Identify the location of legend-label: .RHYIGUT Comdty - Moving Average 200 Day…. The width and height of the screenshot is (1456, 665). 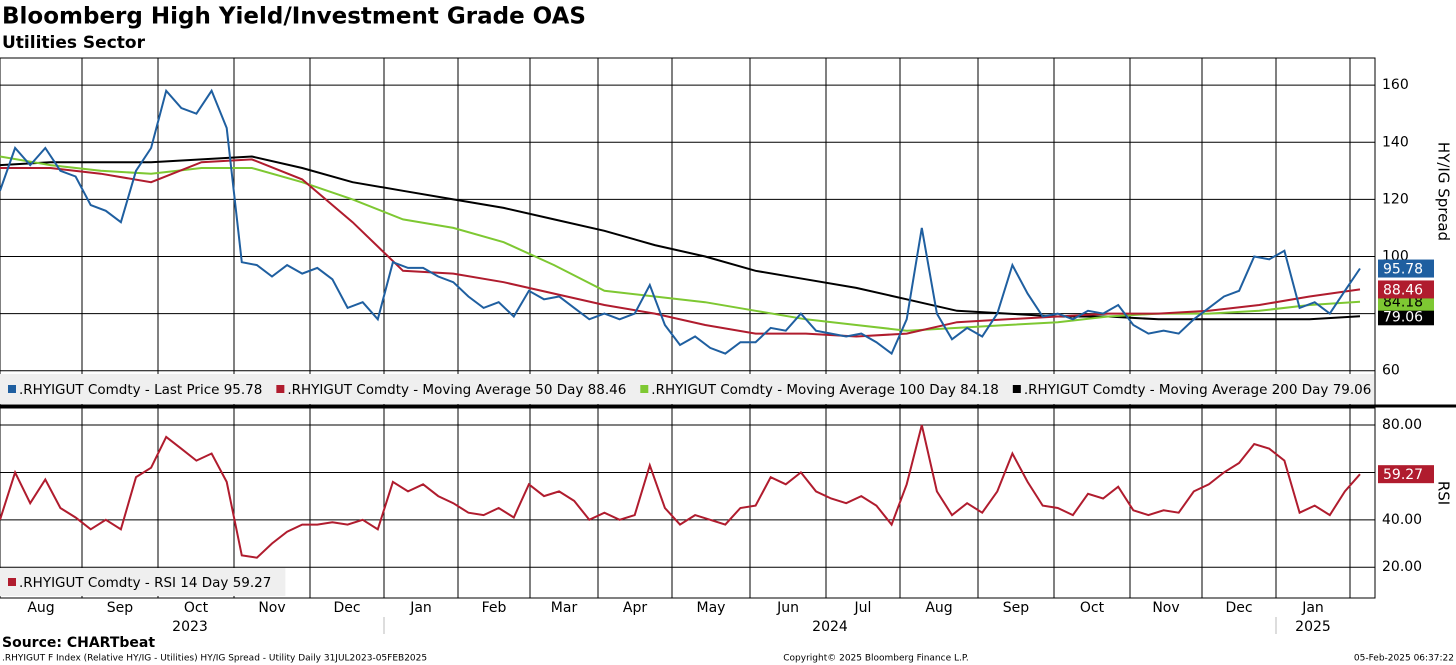
(1198, 390).